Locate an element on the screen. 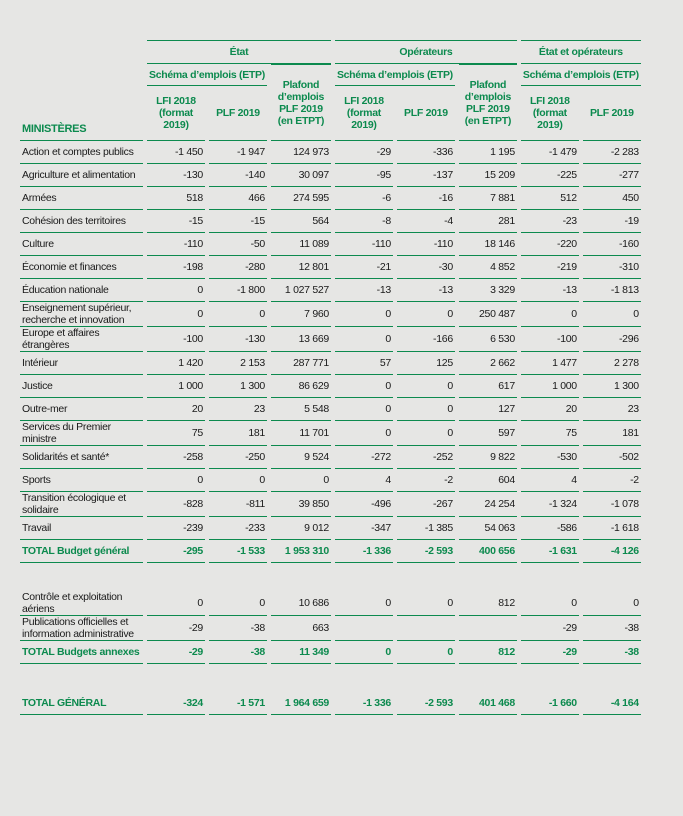 Image resolution: width=683 pixels, height=816 pixels. table-row: Justice 1 000 1 300 86 629 0 0 617 1 000 1 300 is located at coordinates (330, 386).